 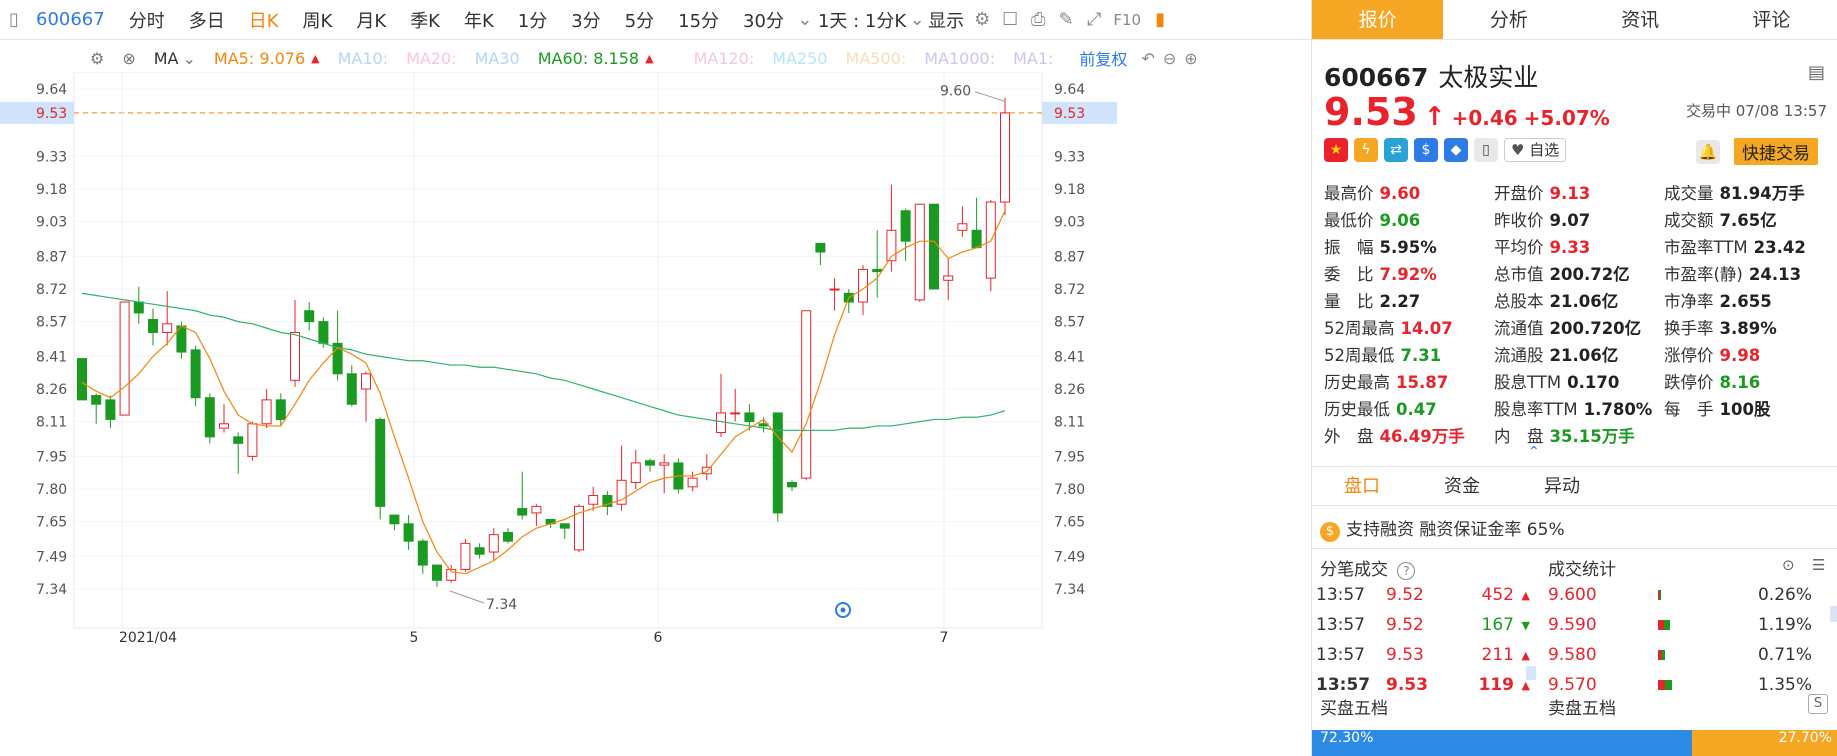 I want to click on stat-value: 21.06亿, so click(x=1584, y=355).